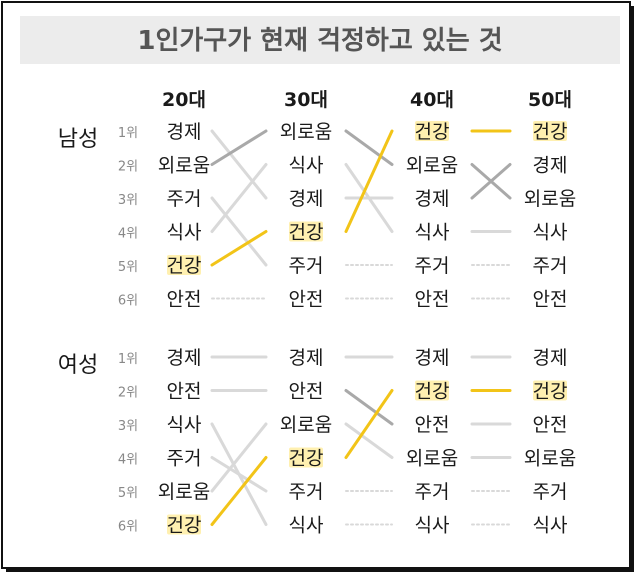  What do you see at coordinates (550, 100) in the screenshot?
I see `decade-header: 50대` at bounding box center [550, 100].